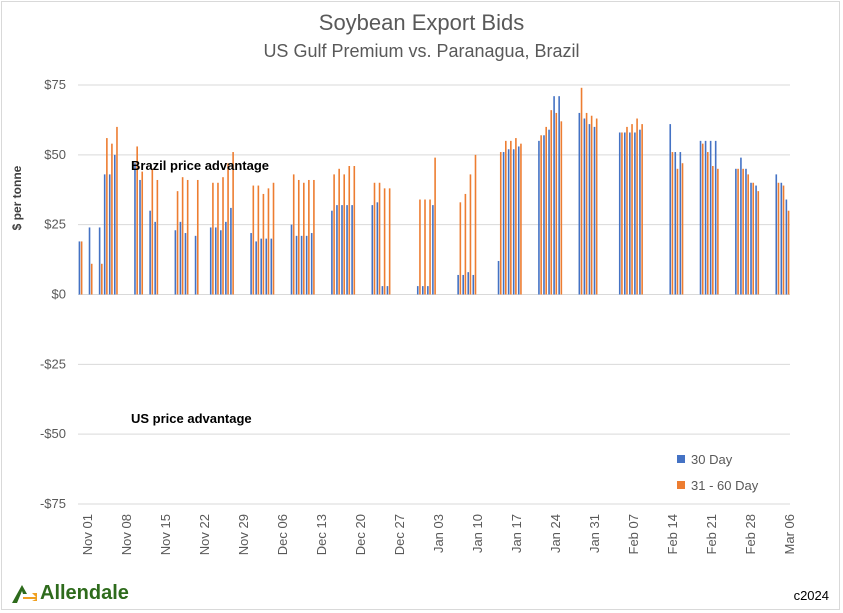  What do you see at coordinates (750, 534) in the screenshot?
I see `x-tick-label: Feb 28` at bounding box center [750, 534].